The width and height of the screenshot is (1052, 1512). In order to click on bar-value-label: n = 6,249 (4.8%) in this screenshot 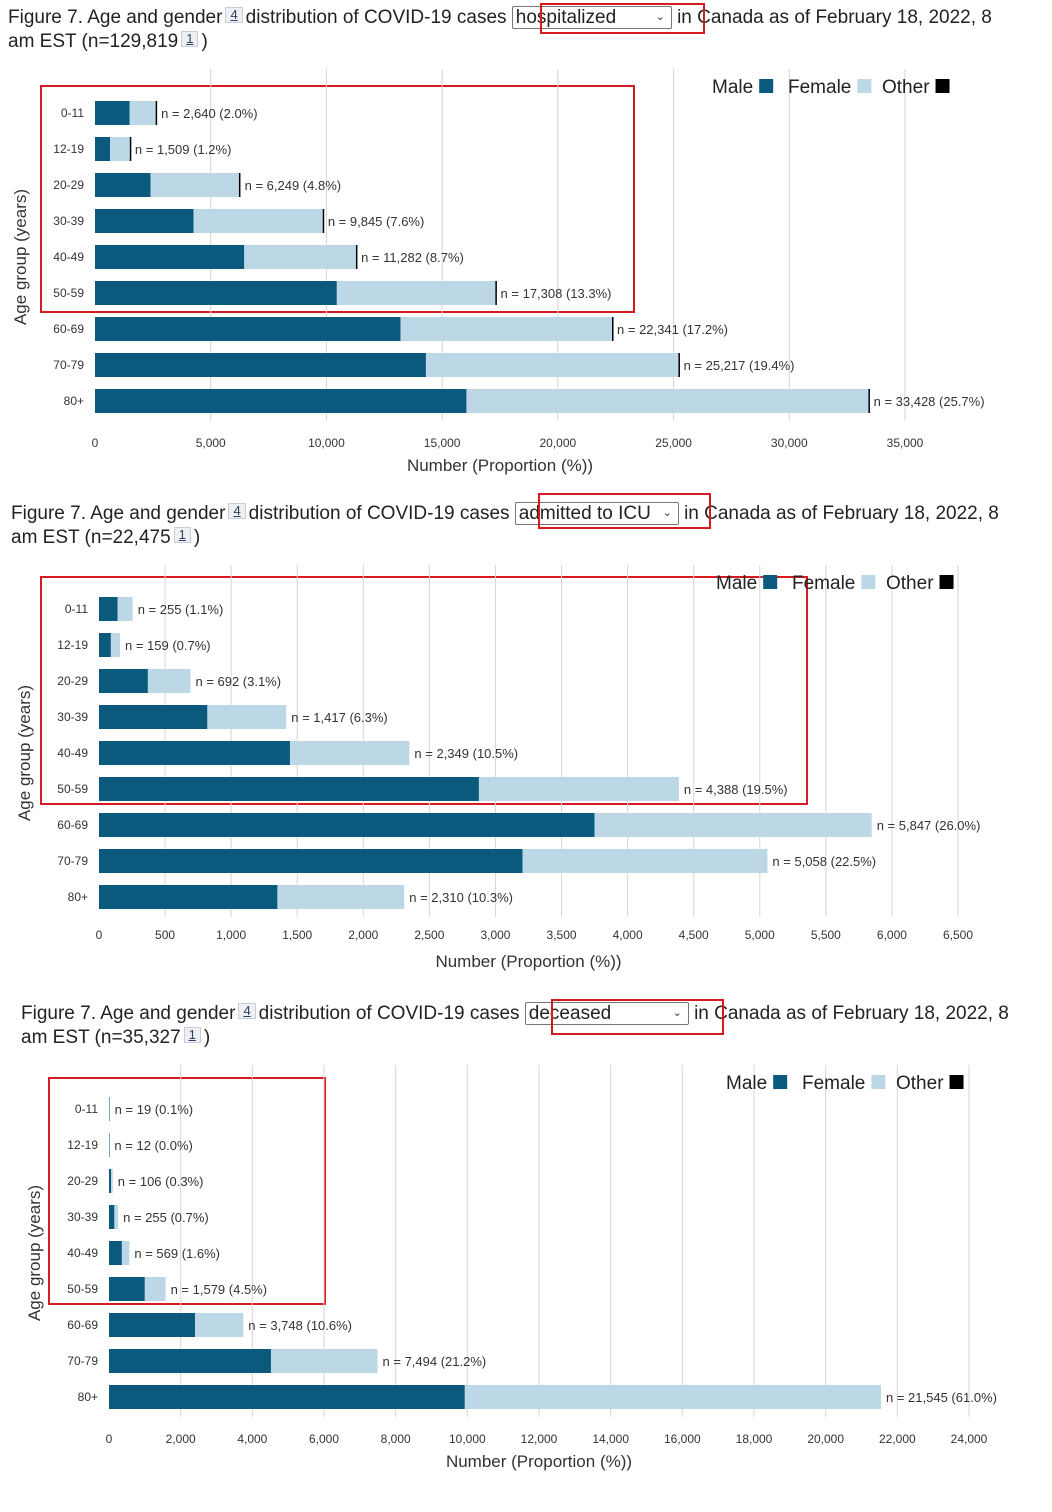, I will do `click(293, 185)`.